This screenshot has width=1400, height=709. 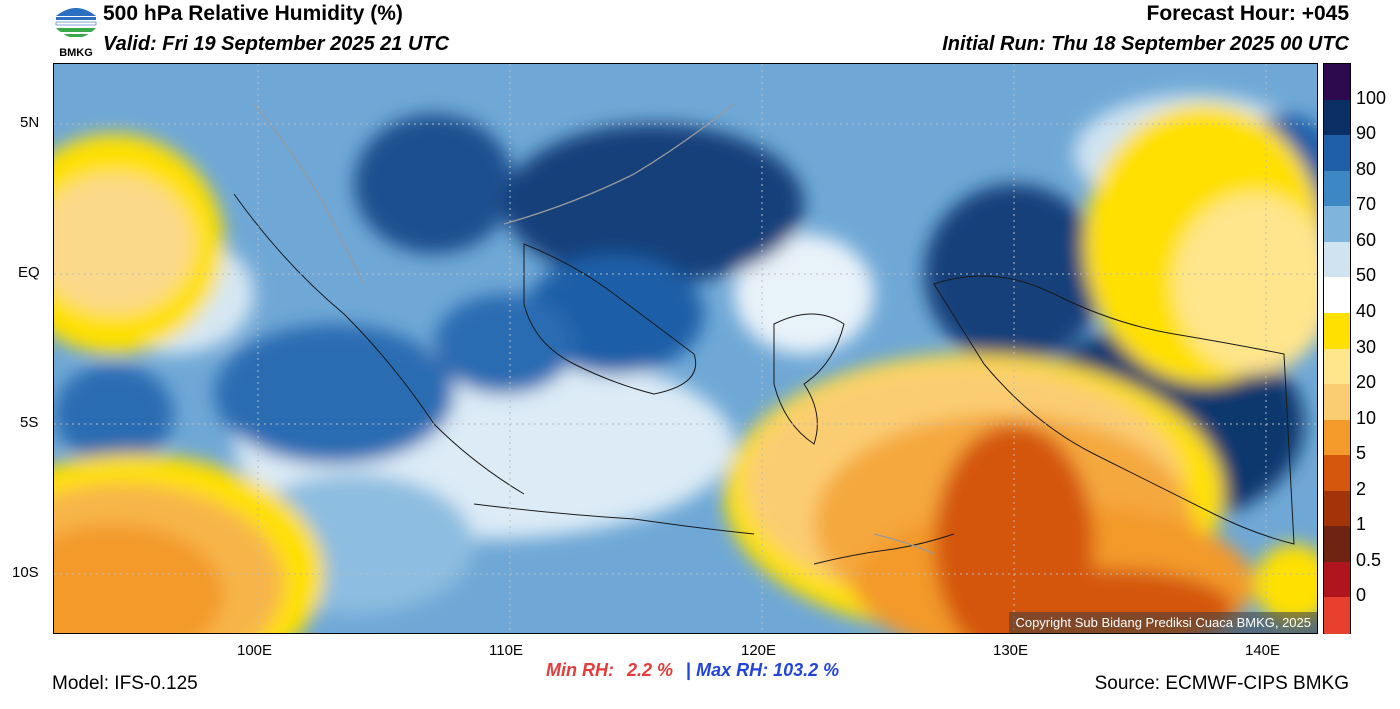 What do you see at coordinates (1366, 346) in the screenshot?
I see `colorbar-label: 30` at bounding box center [1366, 346].